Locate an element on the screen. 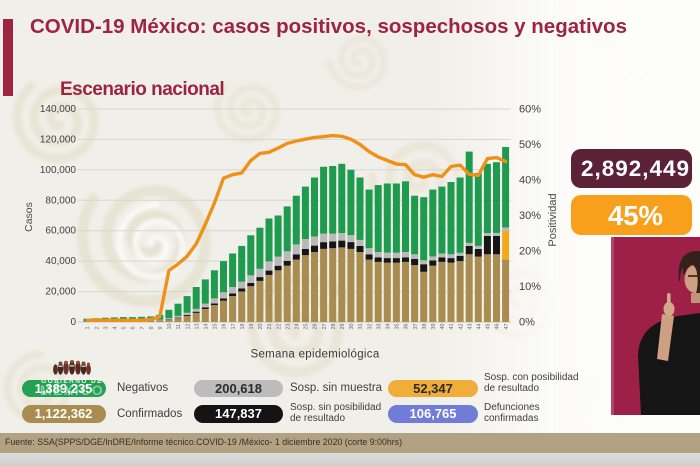 Image resolution: width=700 pixels, height=466 pixels. svg-text: 100,000 is located at coordinates (58, 170).